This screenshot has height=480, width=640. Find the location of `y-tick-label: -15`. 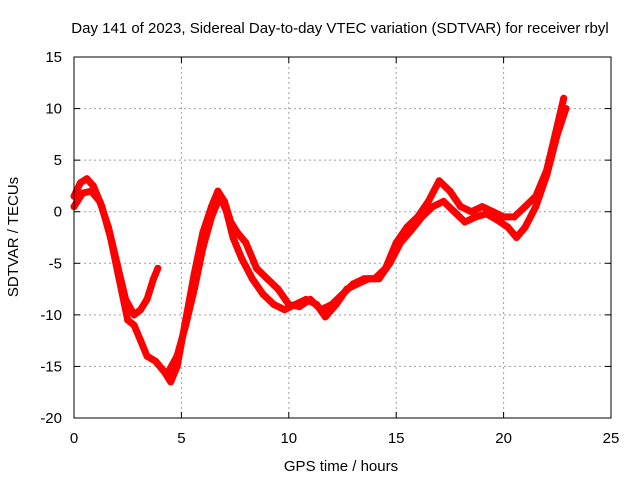

y-tick-label: -15 is located at coordinates (51, 366).